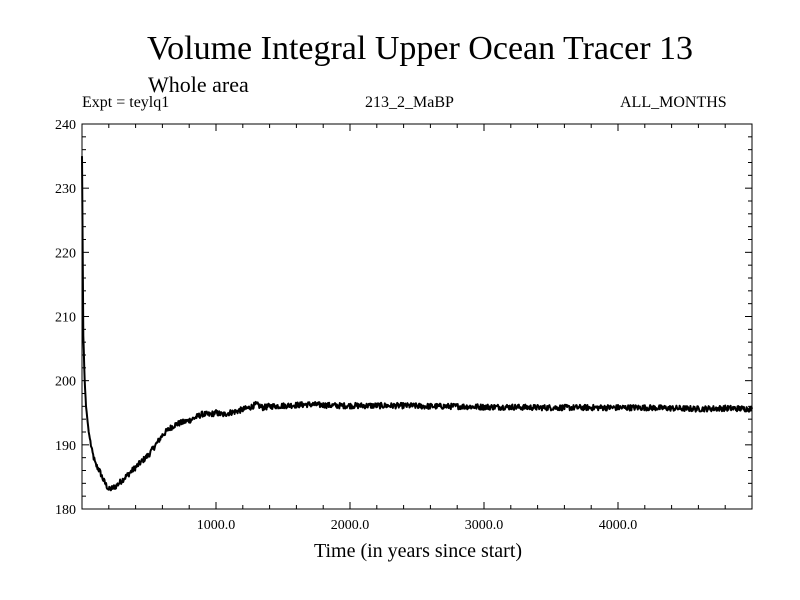  I want to click on y-tick-label: 200, so click(65, 382).